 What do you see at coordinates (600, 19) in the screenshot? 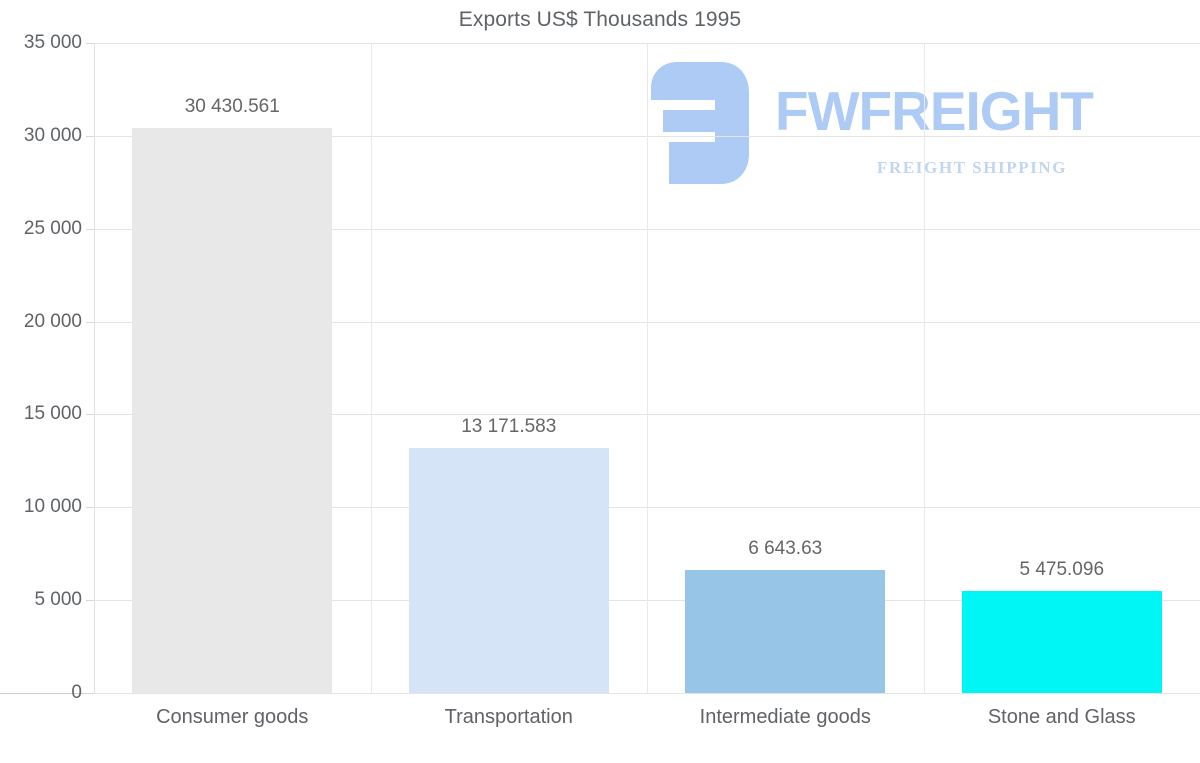
I see `chart-title: Exports US$ Thousands 1995` at bounding box center [600, 19].